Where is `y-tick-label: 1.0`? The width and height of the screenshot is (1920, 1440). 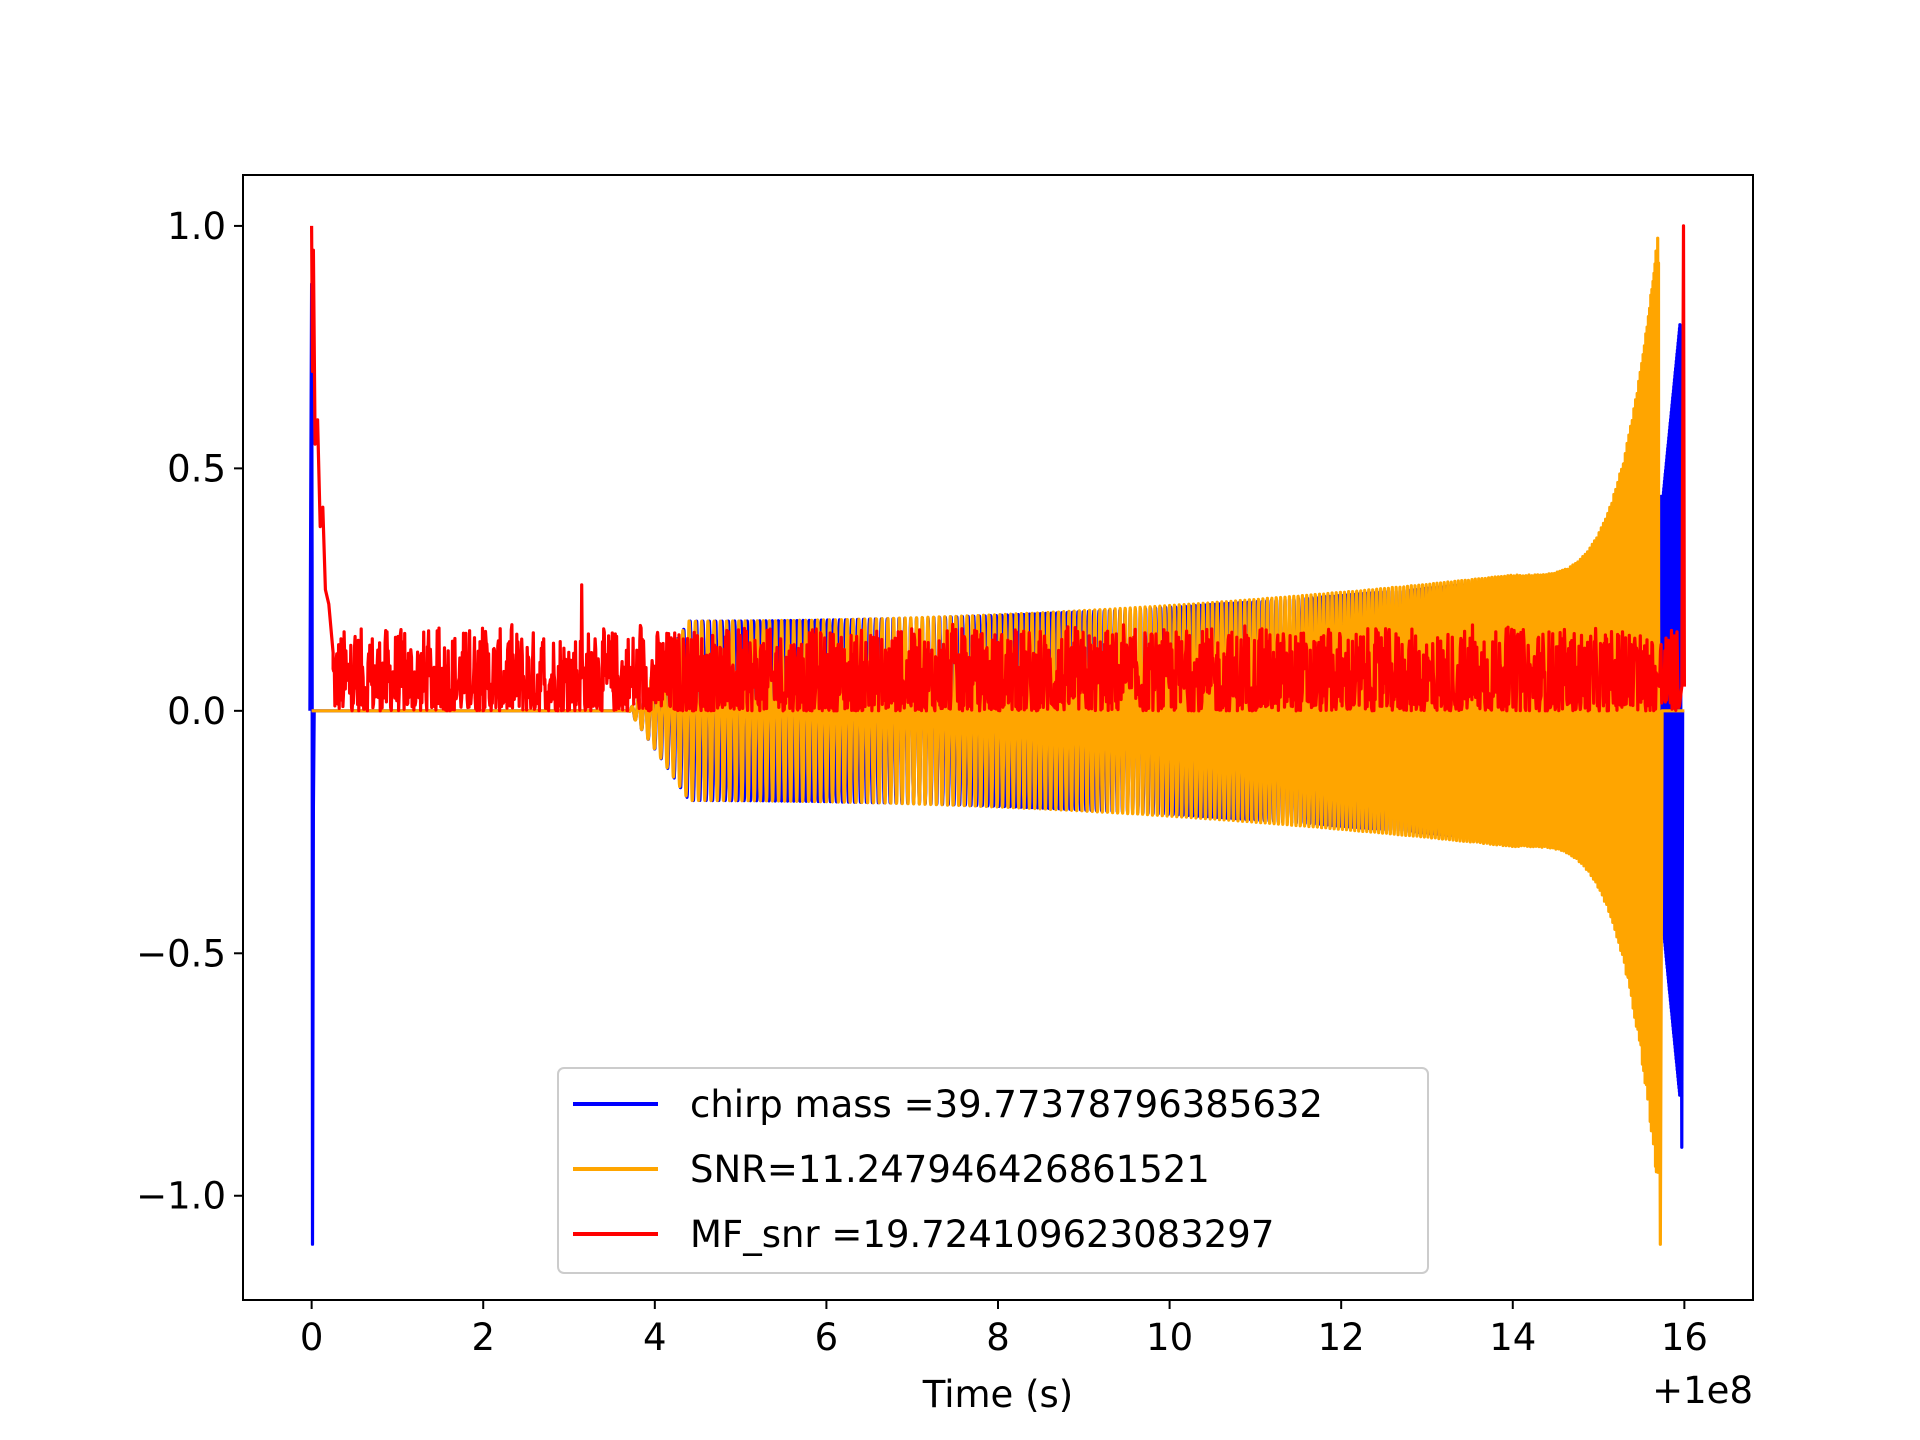
y-tick-label: 1.0 is located at coordinates (196, 226).